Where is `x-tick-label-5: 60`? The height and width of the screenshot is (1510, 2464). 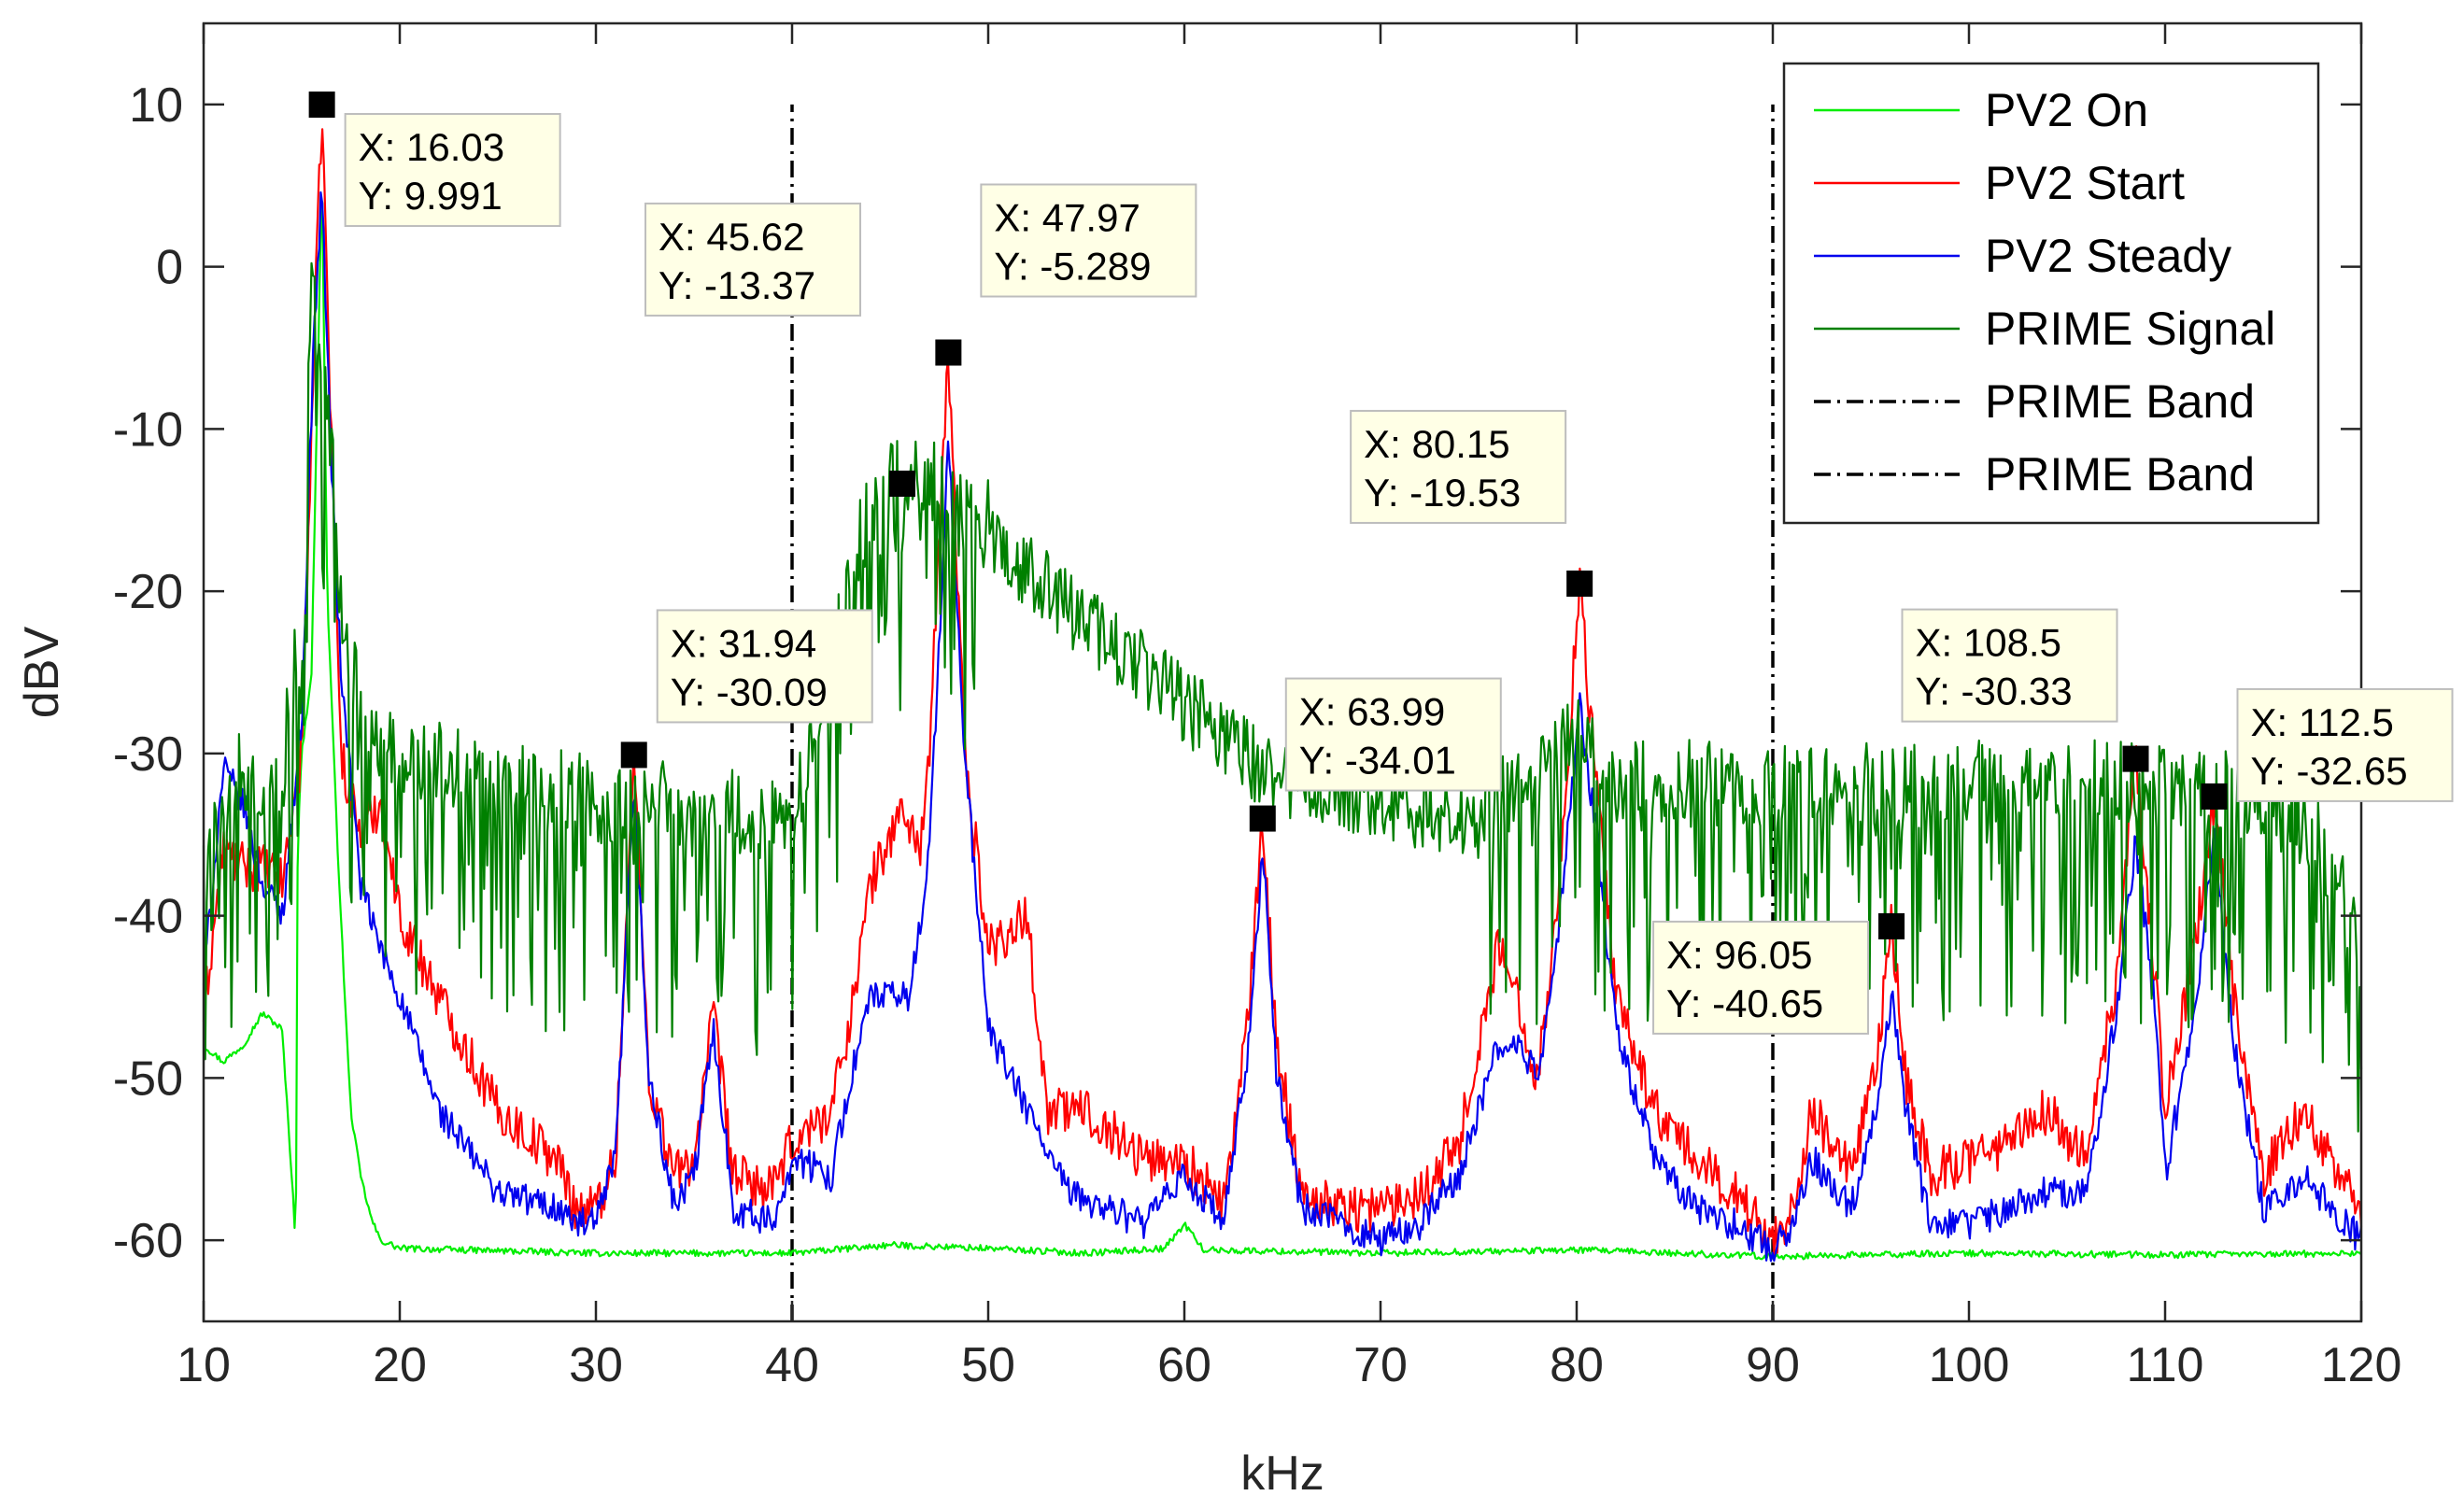
x-tick-label-5: 60 is located at coordinates (1184, 1365).